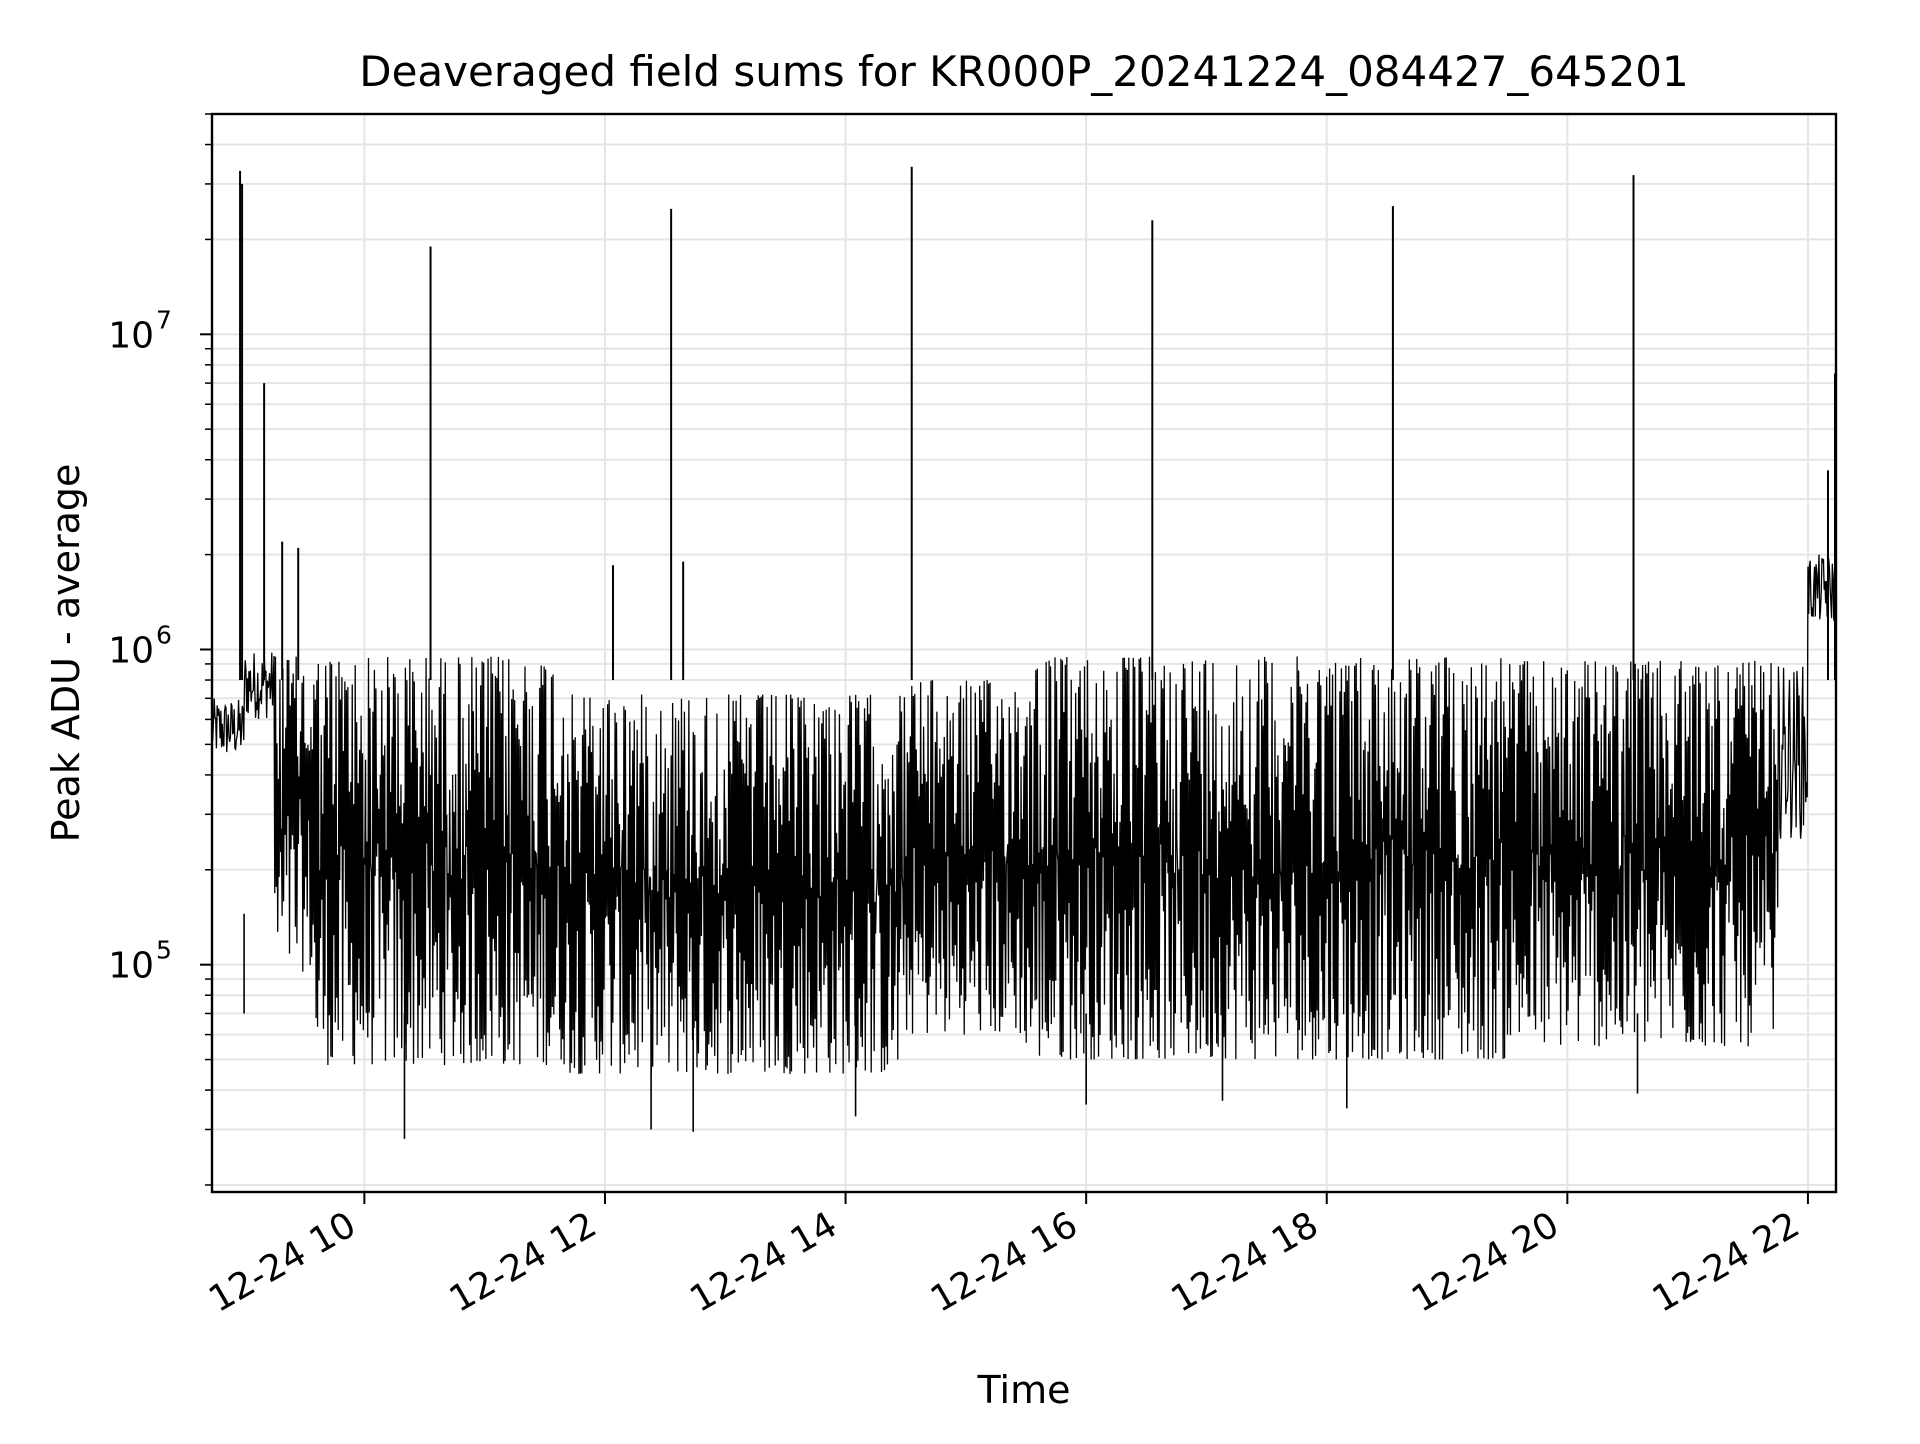 The image size is (1920, 1444). I want to click on y-tick-label-exponent: 6, so click(164, 634).